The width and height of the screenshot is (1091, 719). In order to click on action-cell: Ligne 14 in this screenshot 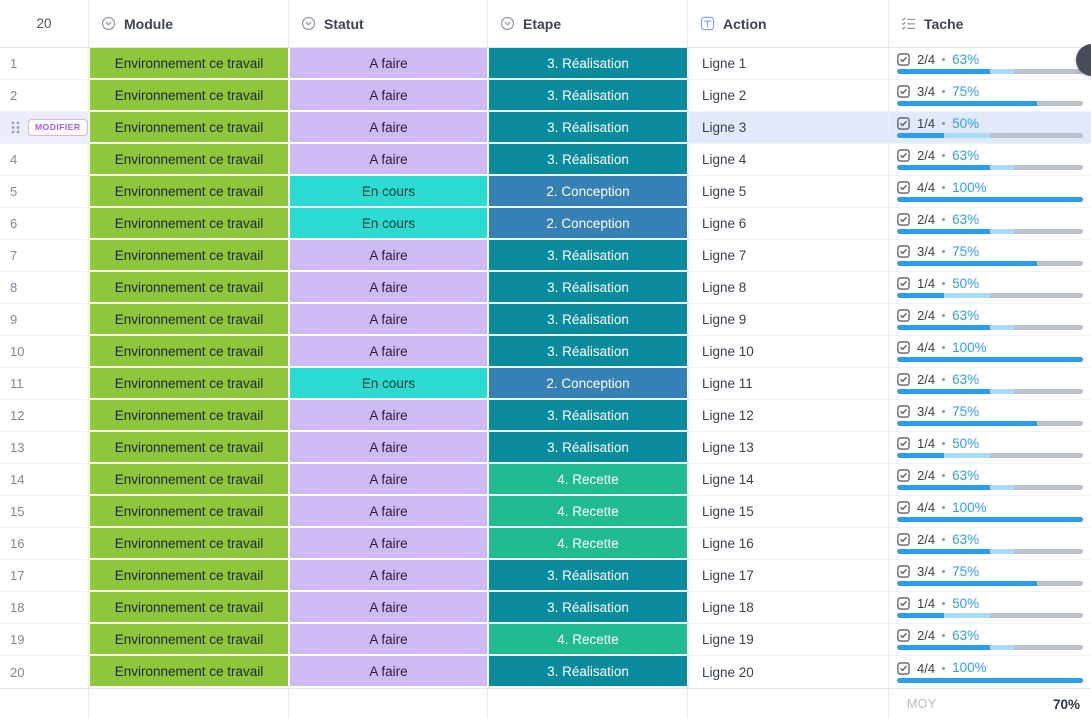, I will do `click(788, 480)`.